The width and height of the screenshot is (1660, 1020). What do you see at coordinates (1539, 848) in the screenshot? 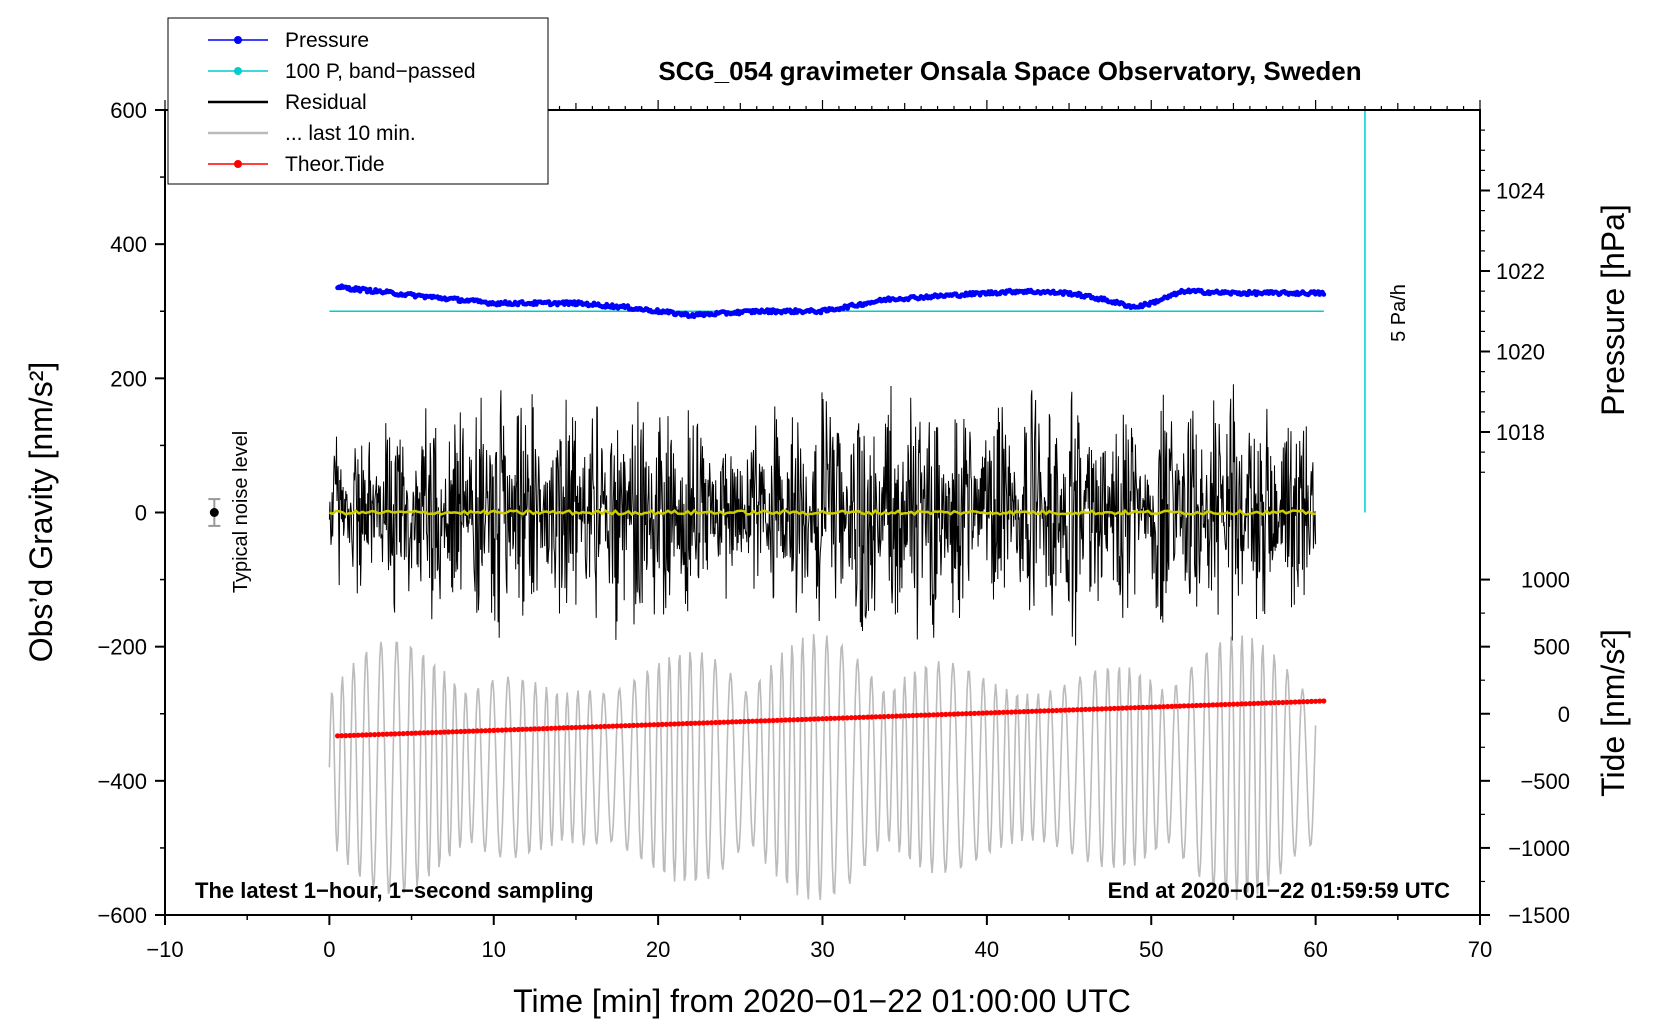
I see `tide-tick-label: −1000` at bounding box center [1539, 848].